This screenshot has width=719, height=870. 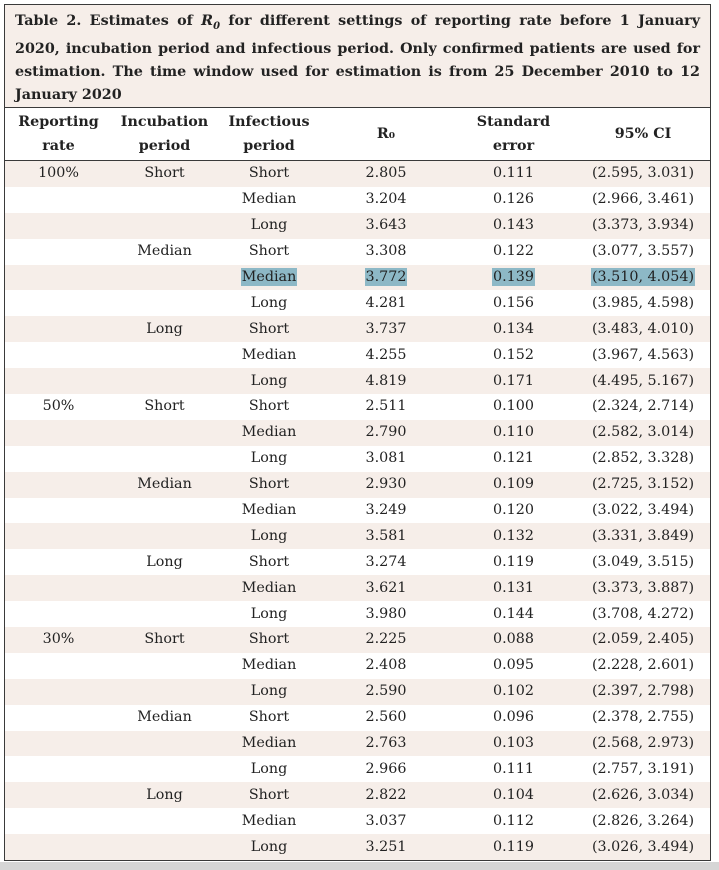 I want to click on cell-standard-error: 0.111, so click(x=513, y=769).